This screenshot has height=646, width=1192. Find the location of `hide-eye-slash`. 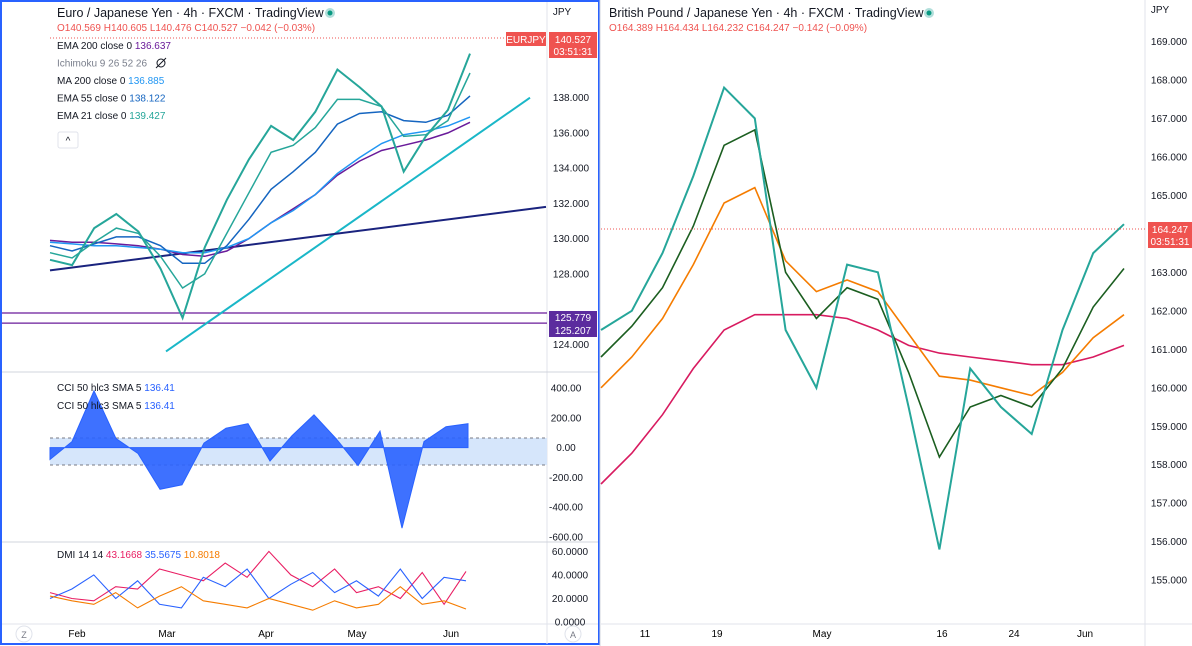

hide-eye-slash is located at coordinates (161, 63).